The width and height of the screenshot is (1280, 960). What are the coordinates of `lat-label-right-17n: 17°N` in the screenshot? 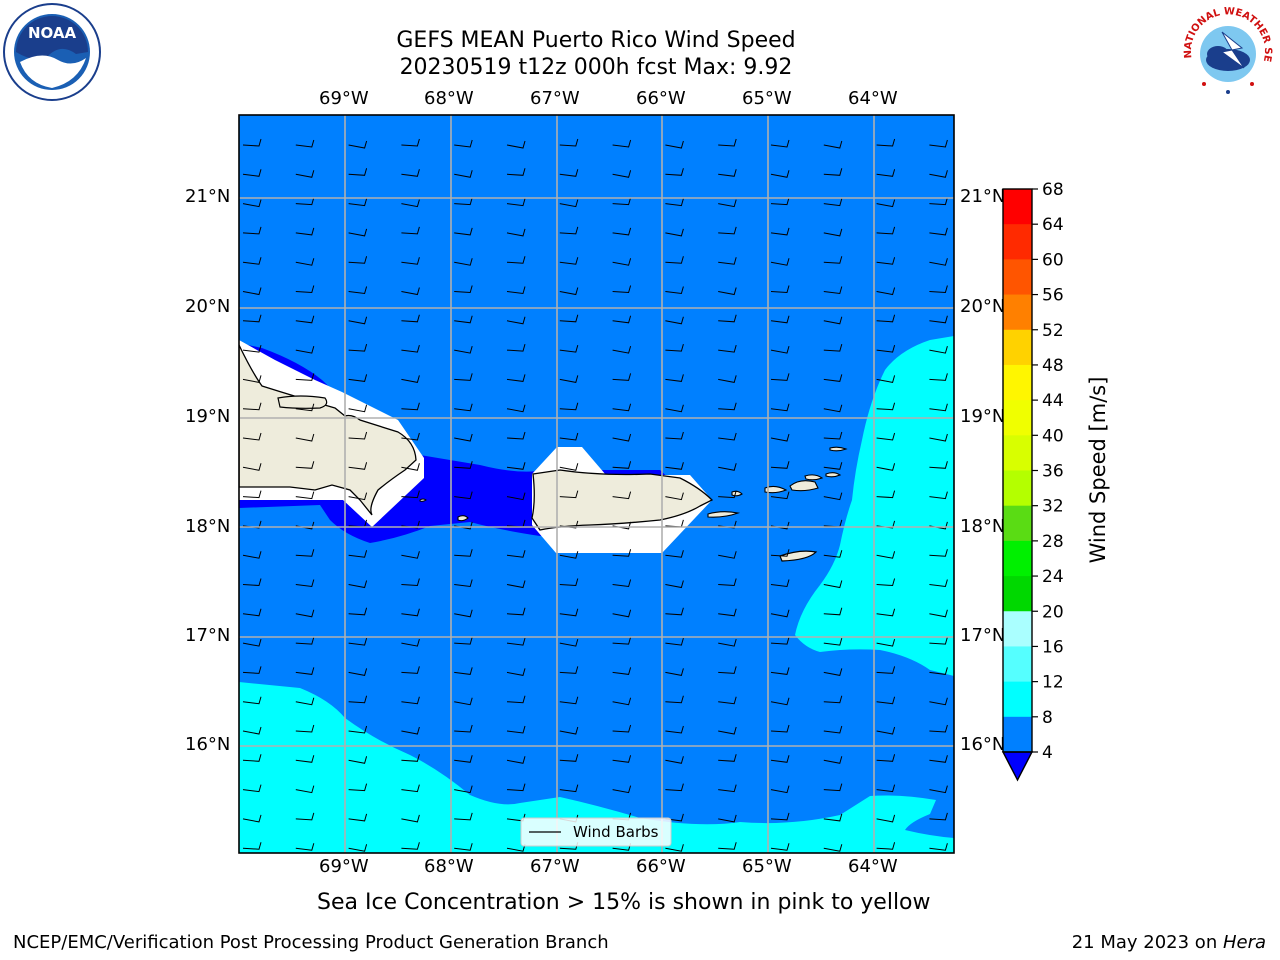 It's located at (983, 635).